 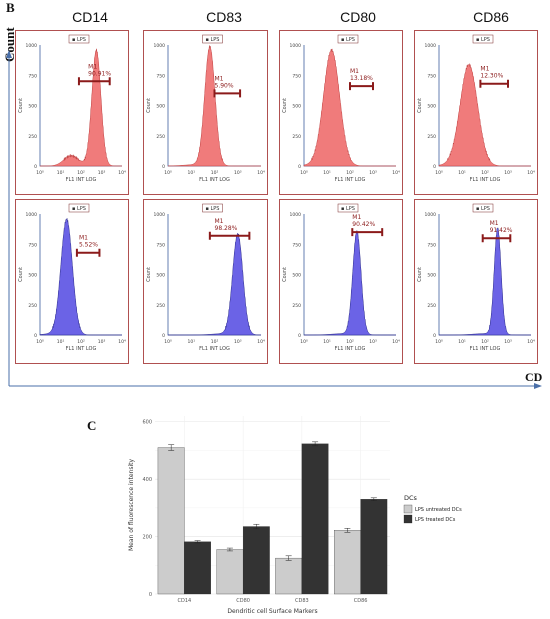 I want to click on panel-c-letter: C, so click(x=92, y=425).